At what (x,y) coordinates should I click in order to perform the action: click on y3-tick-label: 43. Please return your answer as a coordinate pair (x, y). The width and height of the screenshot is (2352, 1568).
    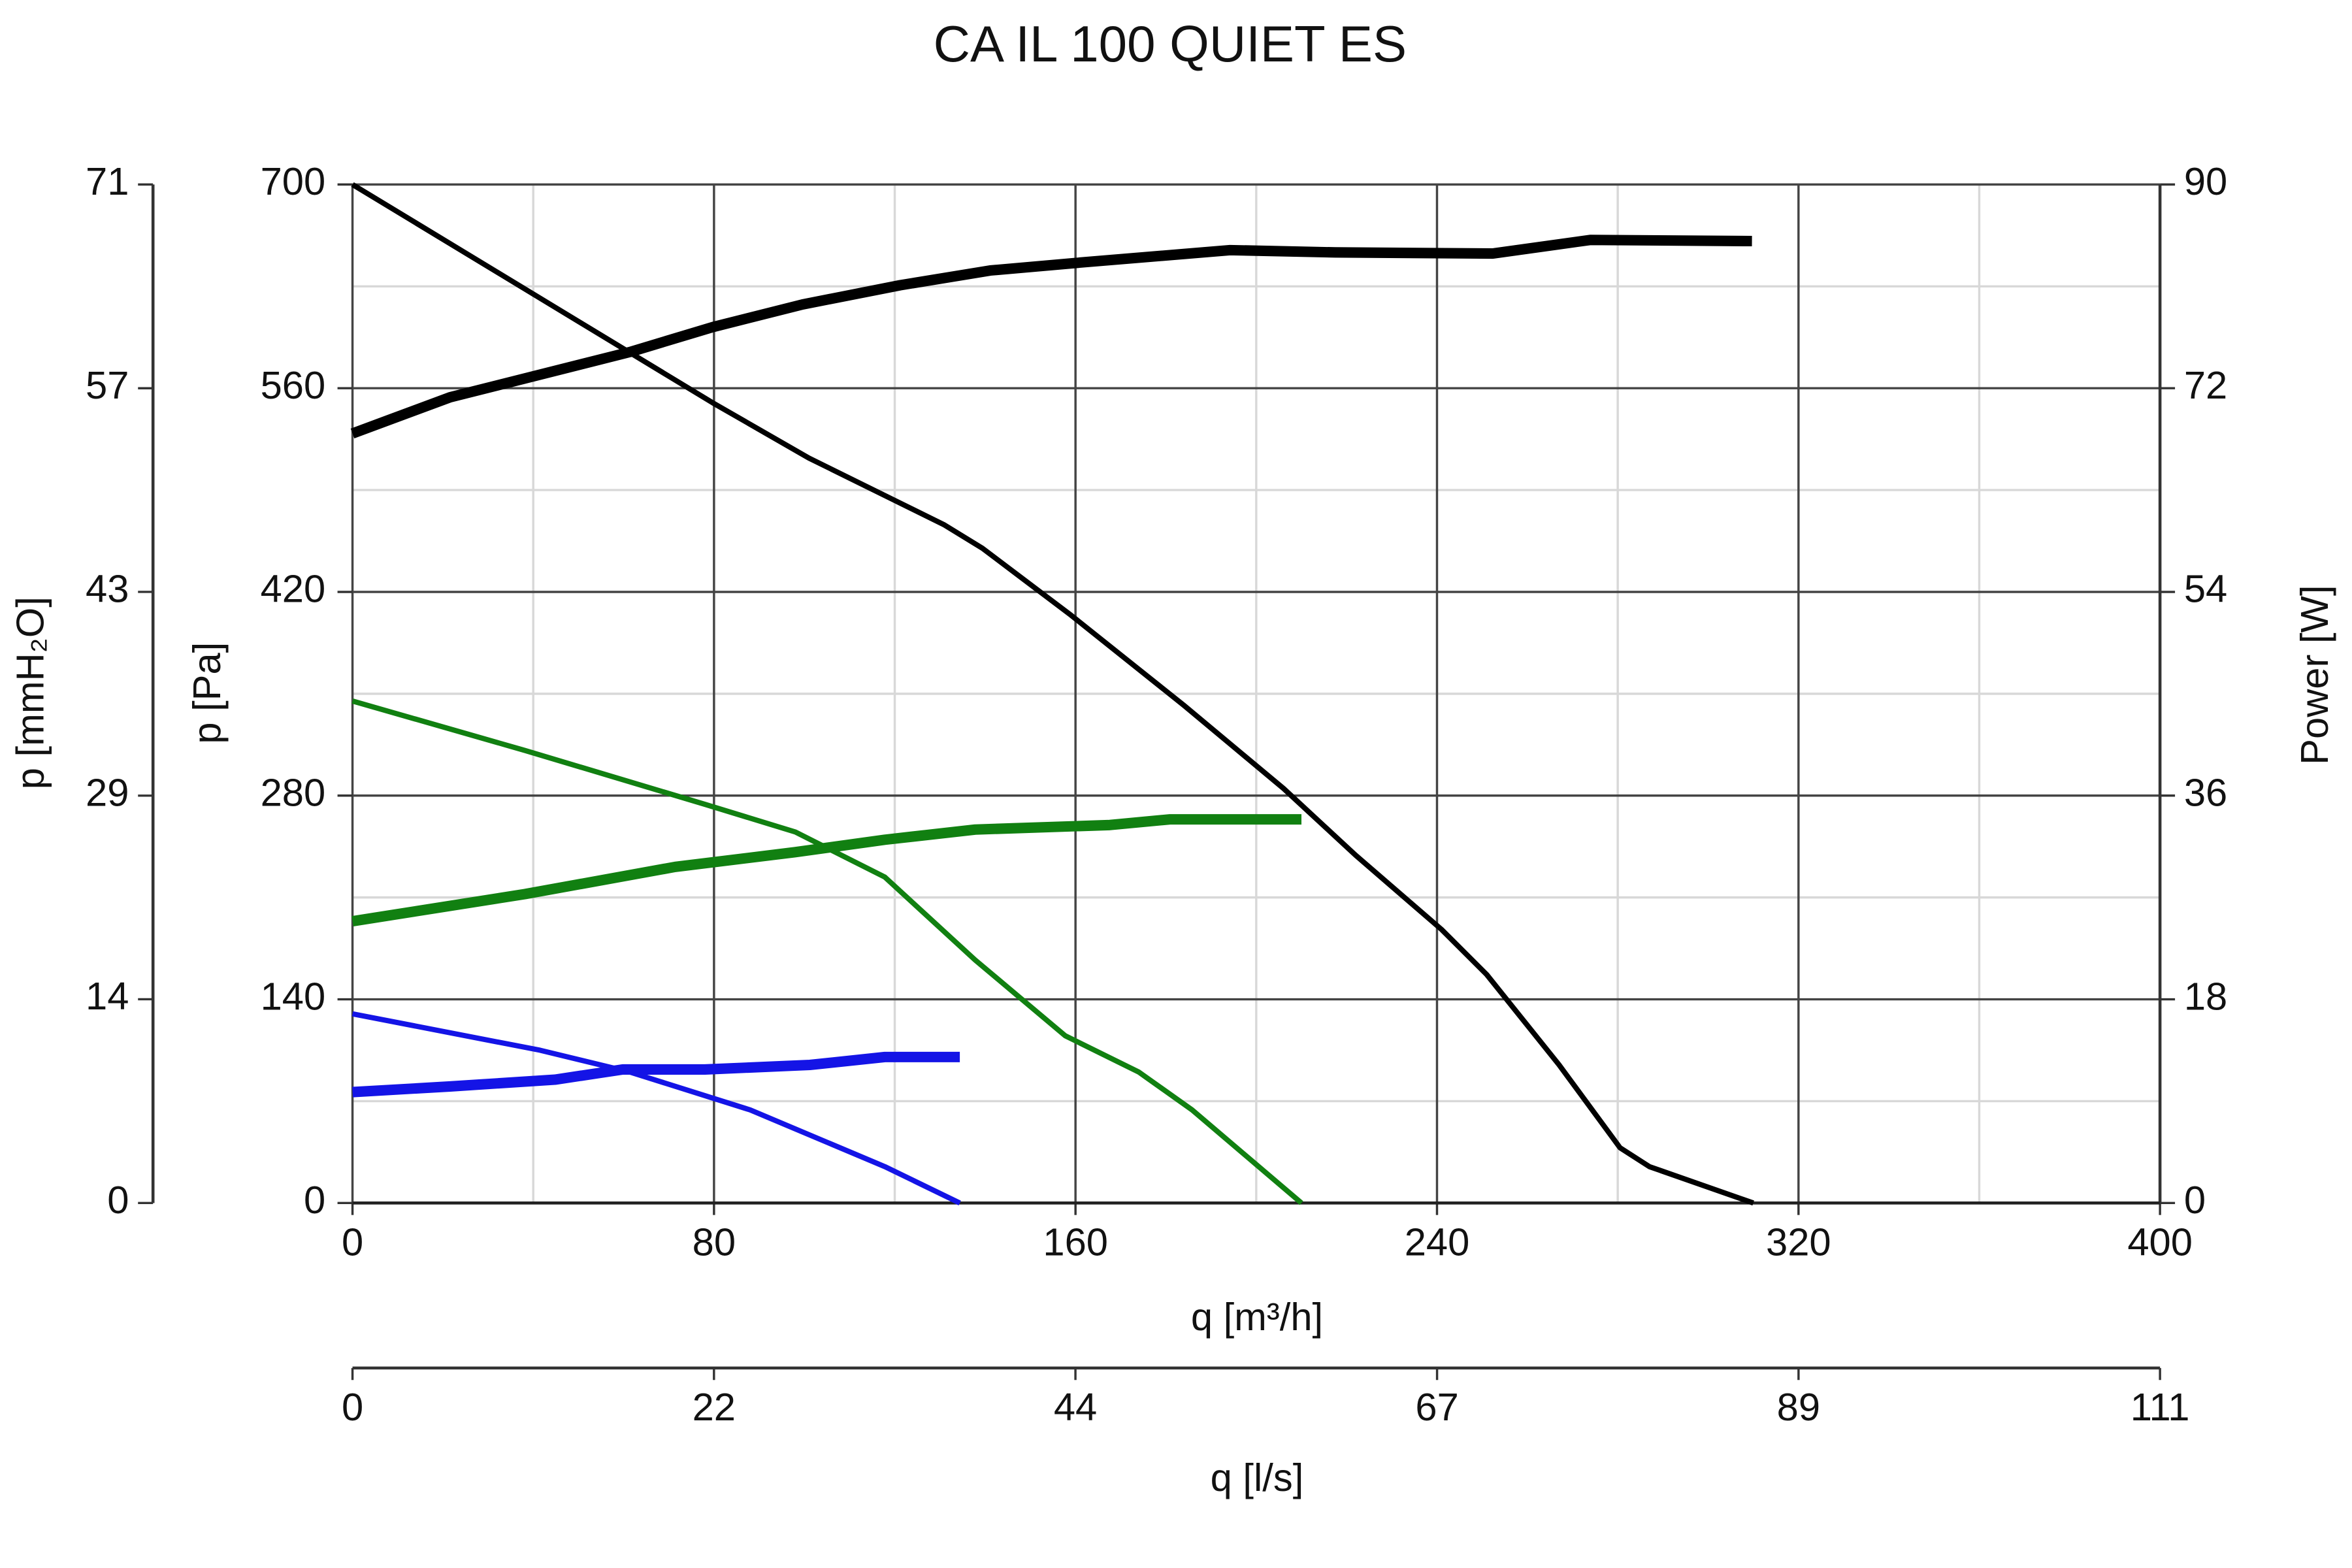
    Looking at the image, I should click on (107, 589).